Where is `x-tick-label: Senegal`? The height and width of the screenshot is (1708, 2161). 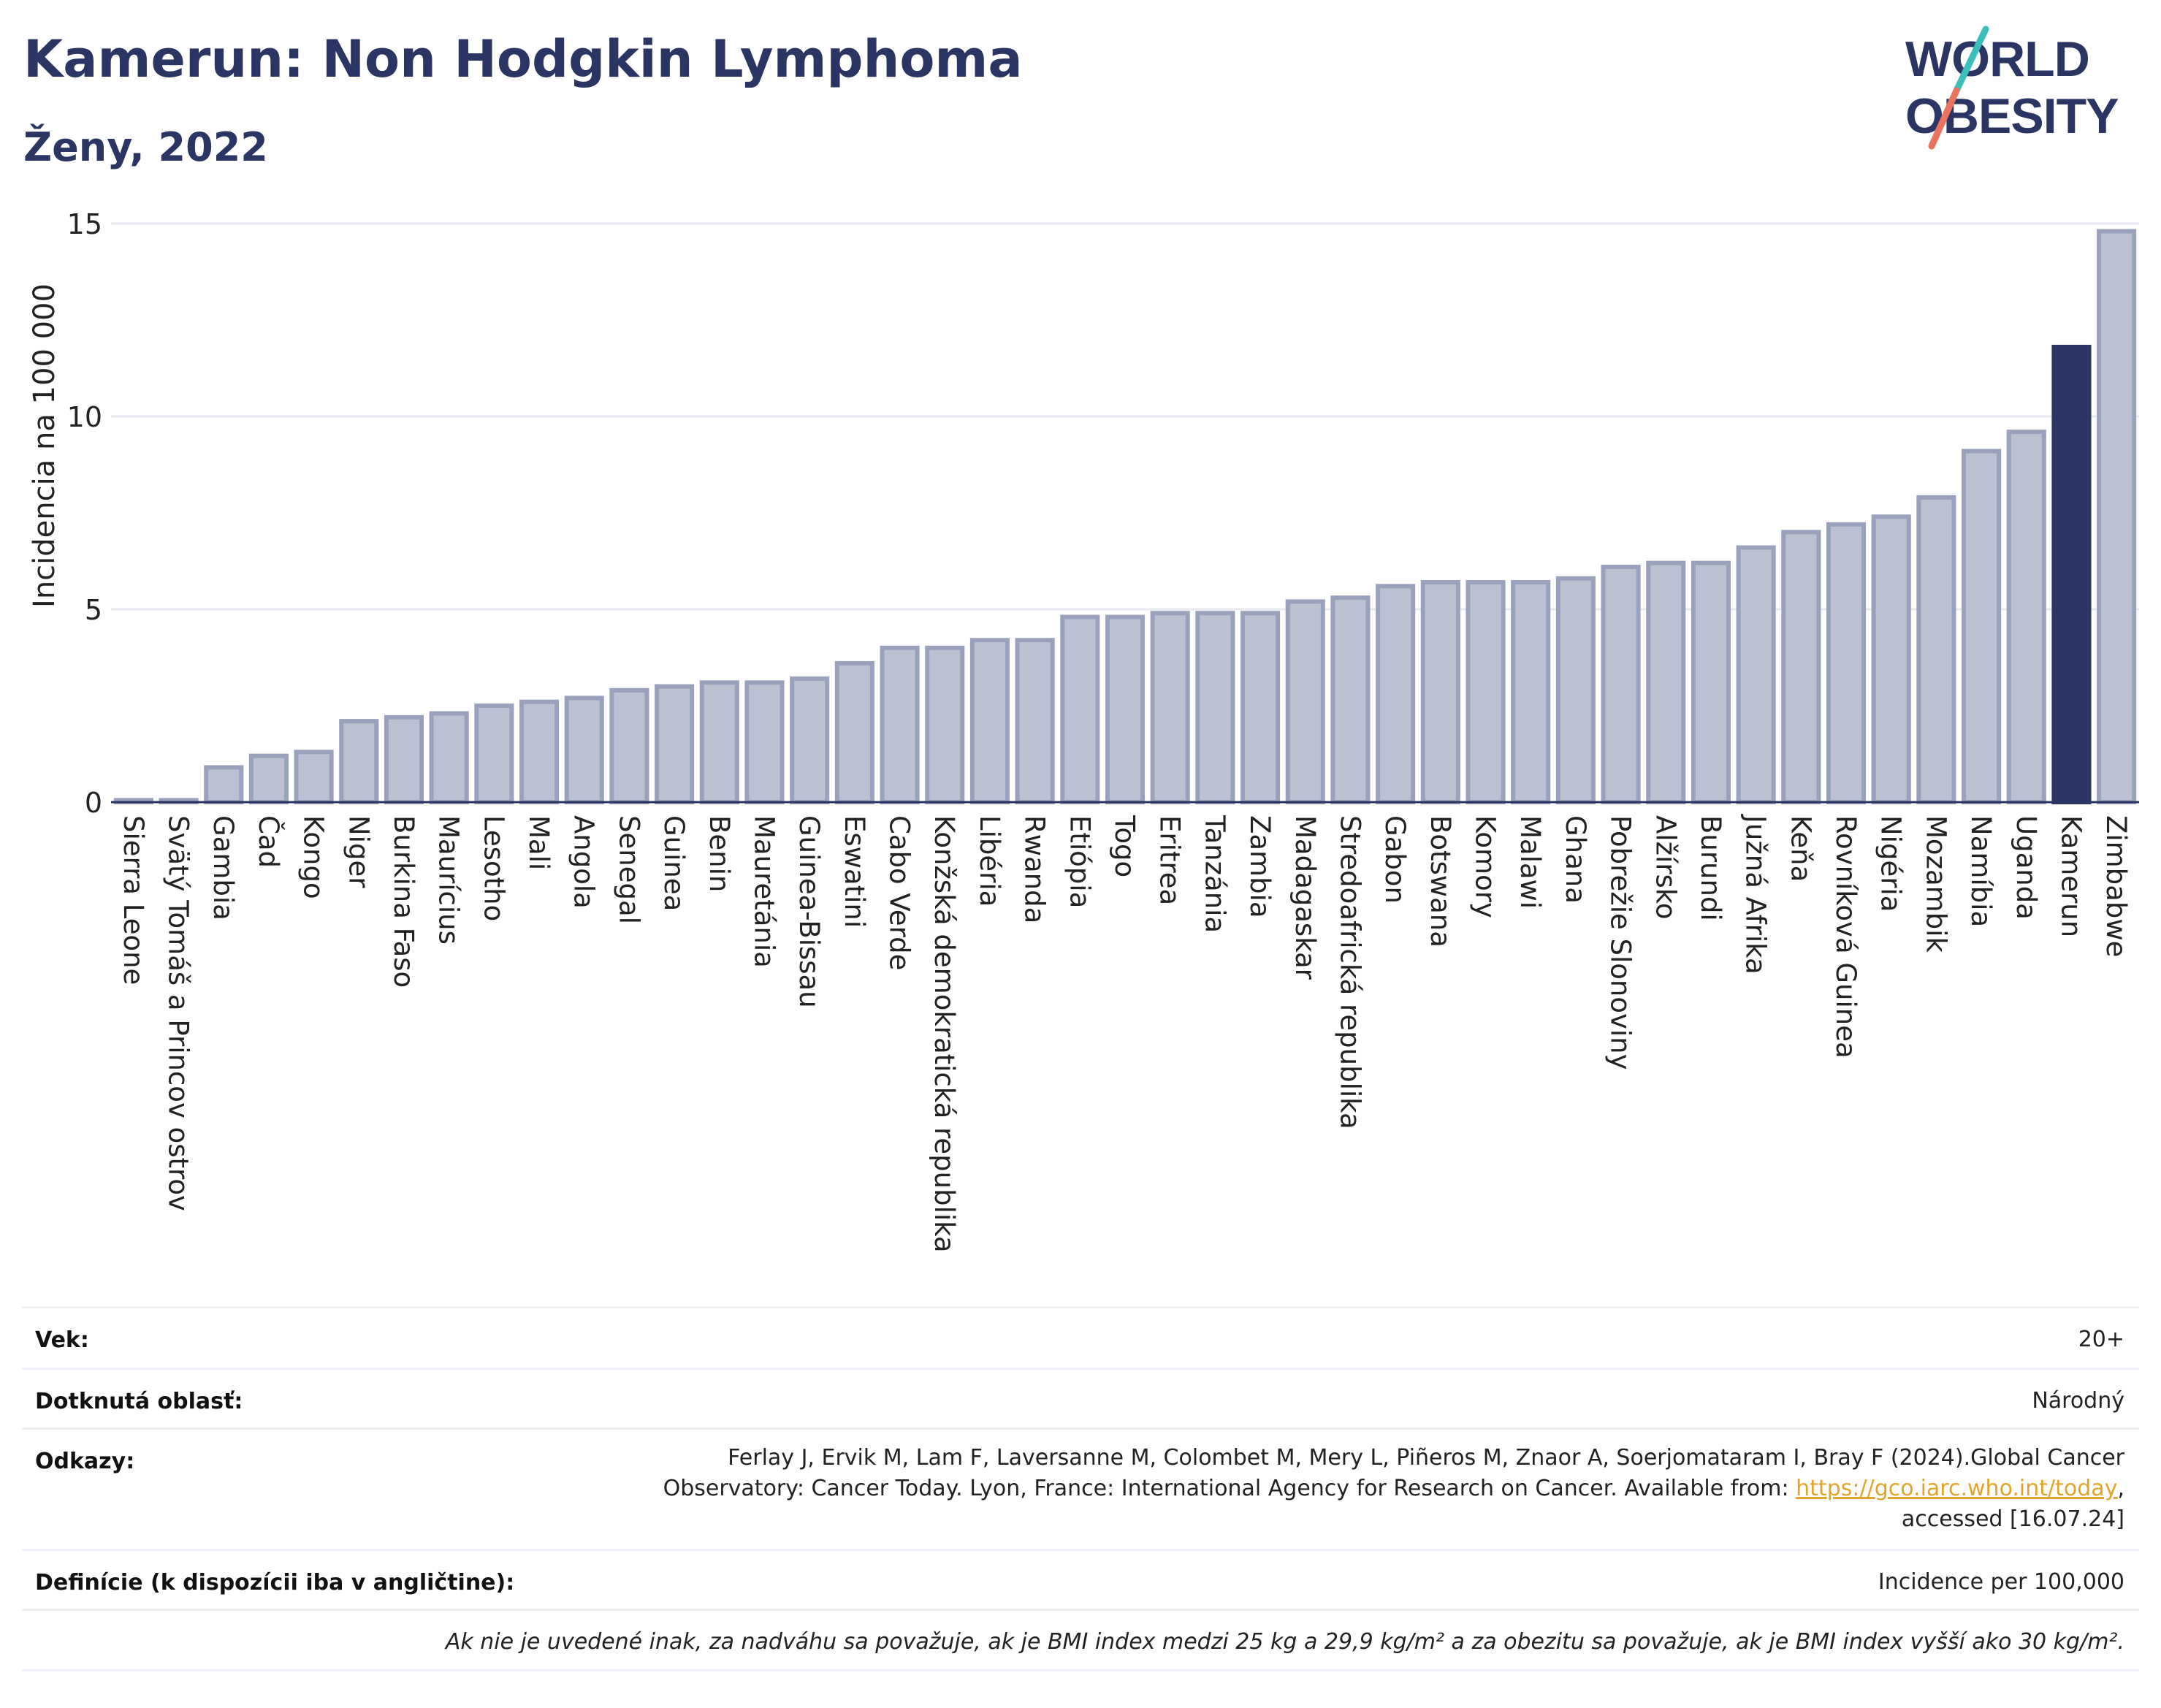
x-tick-label: Senegal is located at coordinates (628, 870).